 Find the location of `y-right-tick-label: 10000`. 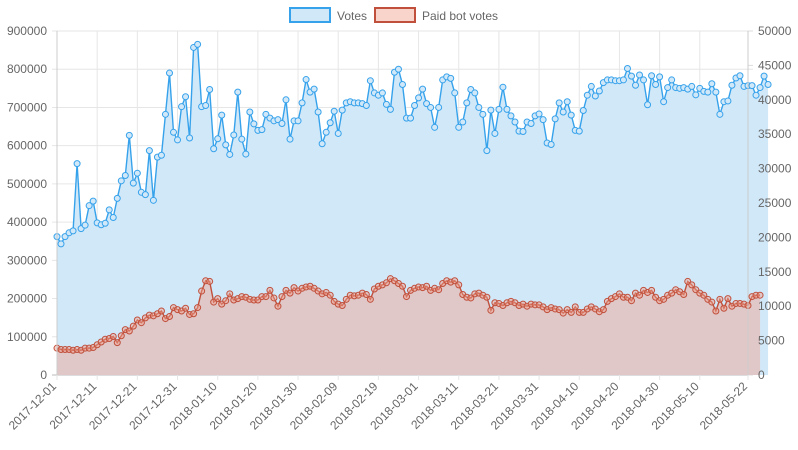

y-right-tick-label: 10000 is located at coordinates (775, 306).